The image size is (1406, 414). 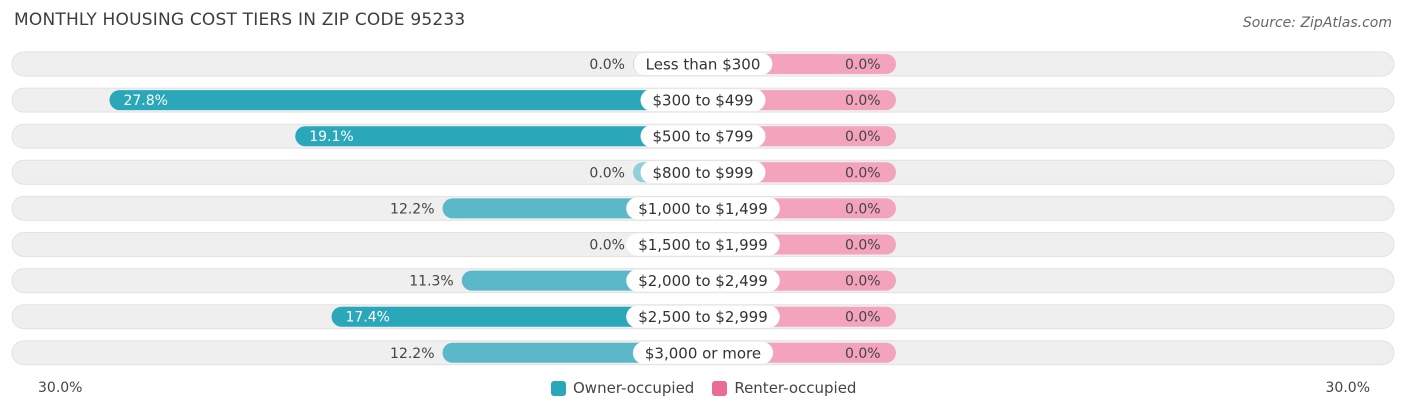 I want to click on owner-value-label: 11.3%, so click(x=431, y=282).